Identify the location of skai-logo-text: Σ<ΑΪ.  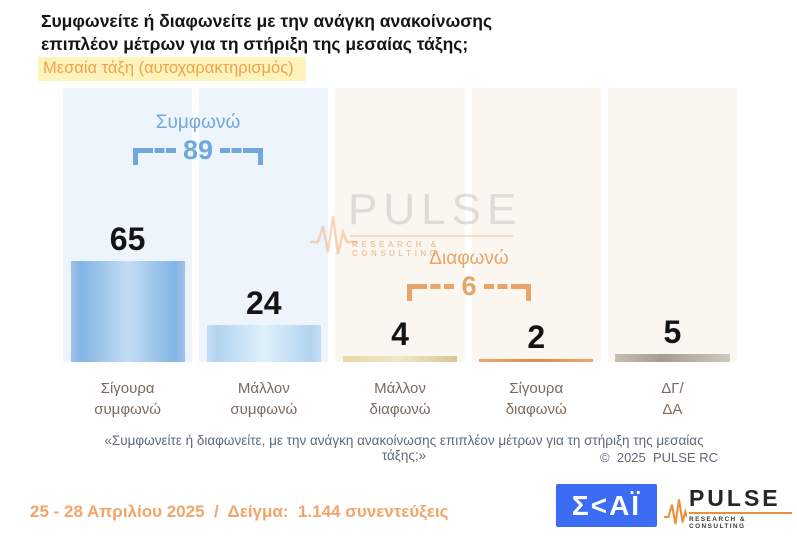
(606, 505).